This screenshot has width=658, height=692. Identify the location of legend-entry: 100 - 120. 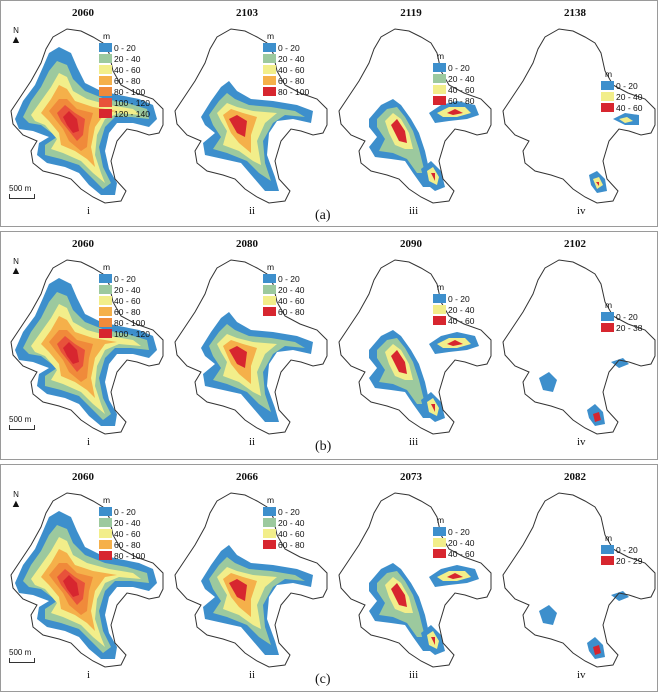
(124, 102).